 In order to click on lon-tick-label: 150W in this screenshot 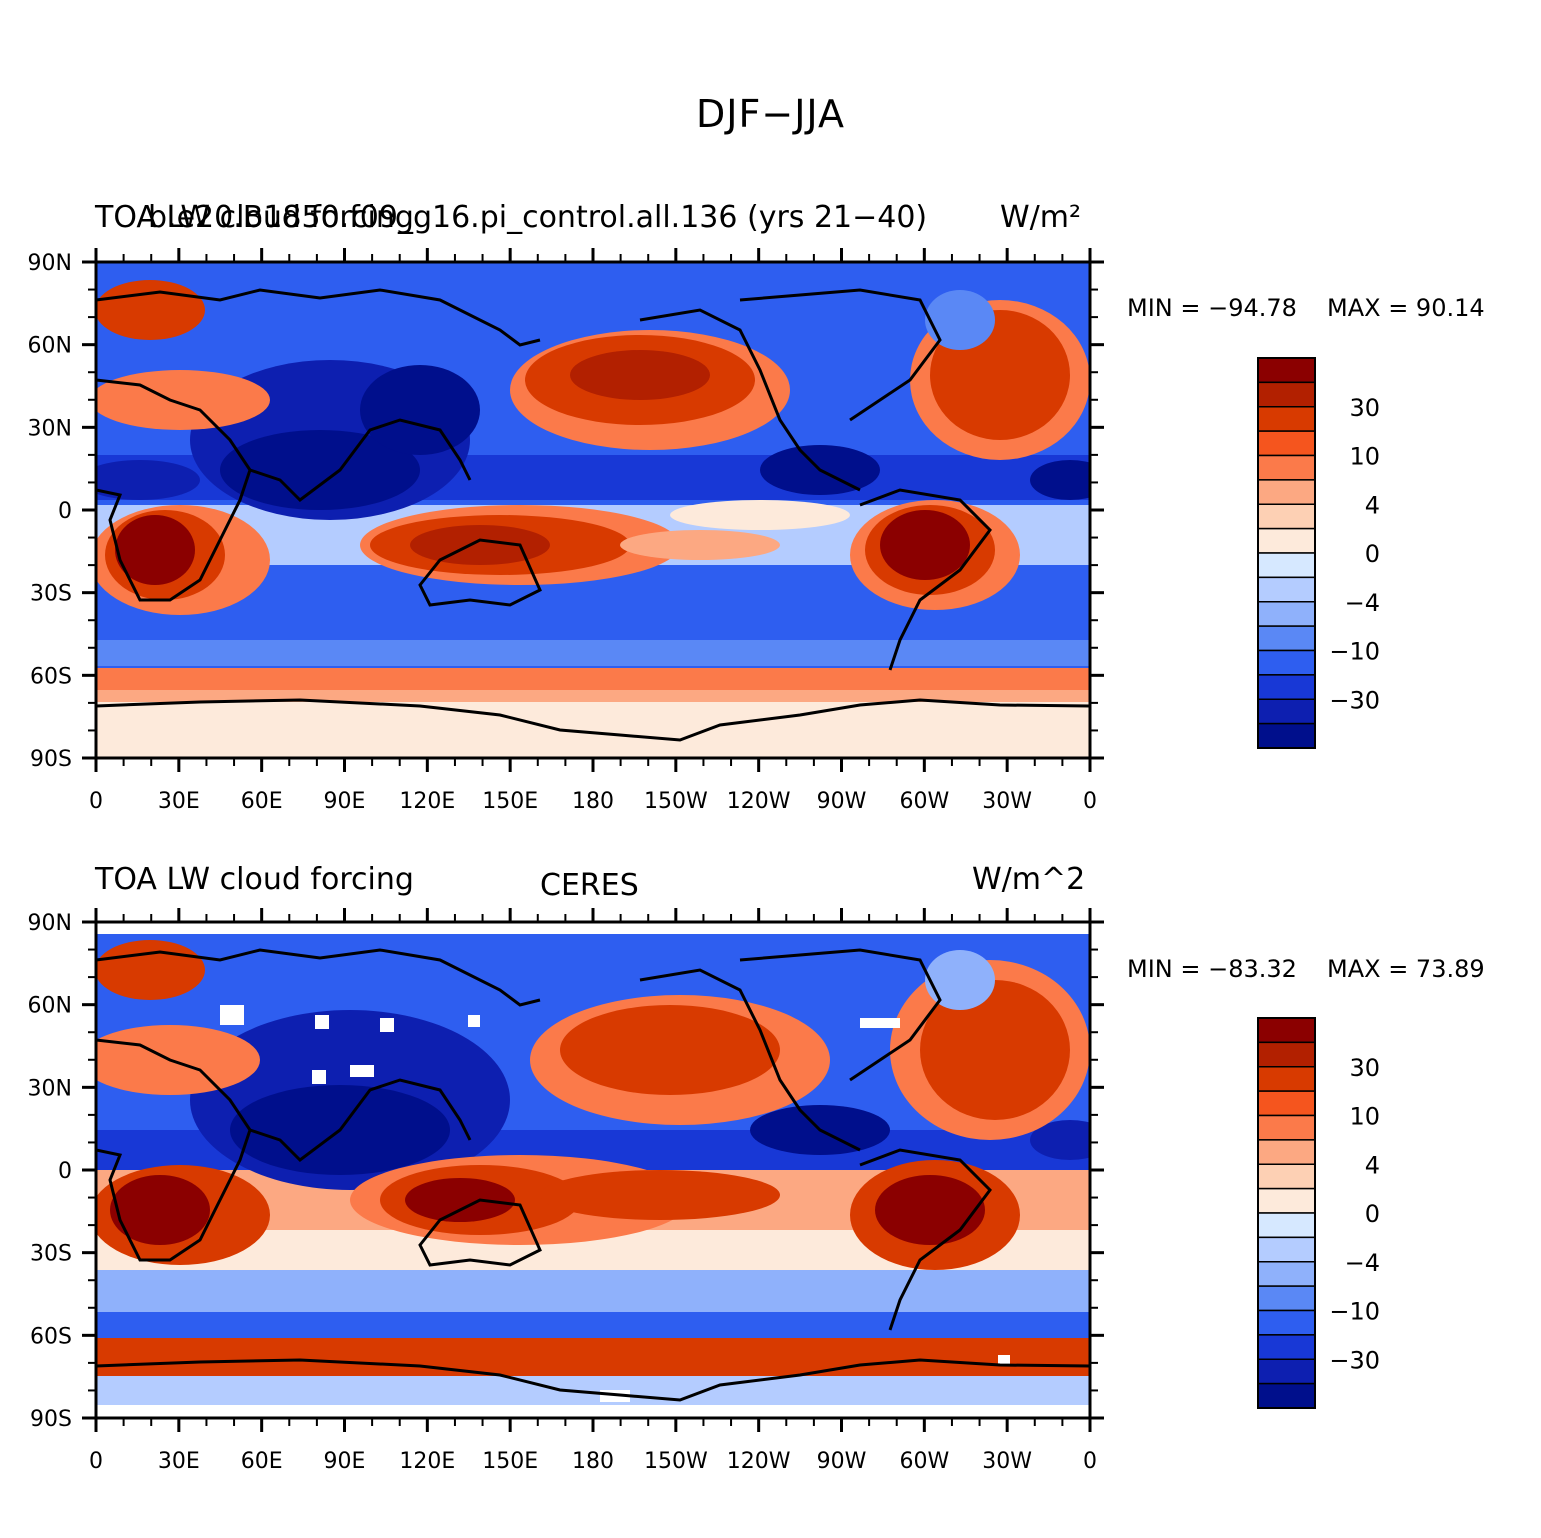, I will do `click(676, 1461)`.